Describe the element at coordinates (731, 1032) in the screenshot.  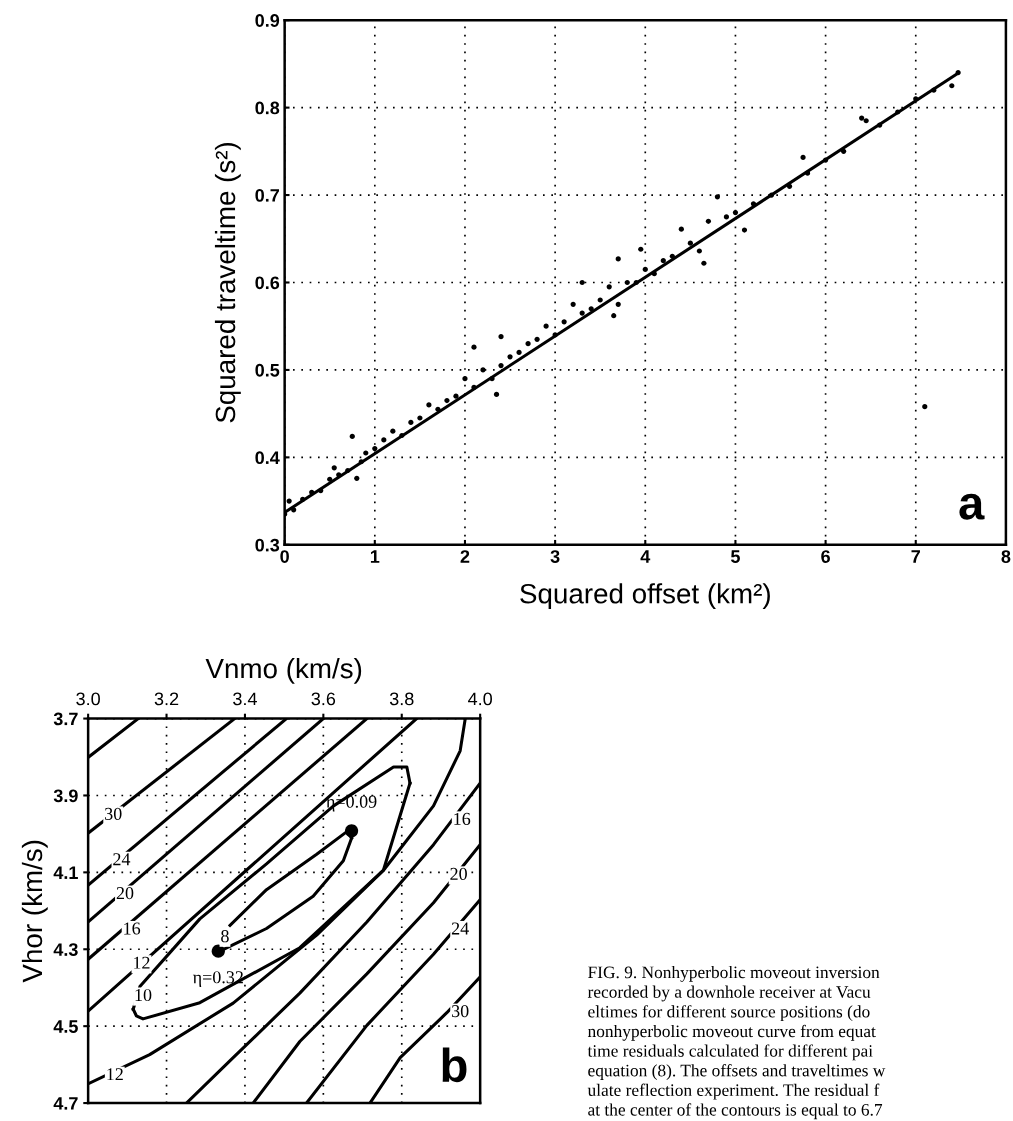
I see `text: nonhyperbolic moveout curve from equat` at that location.